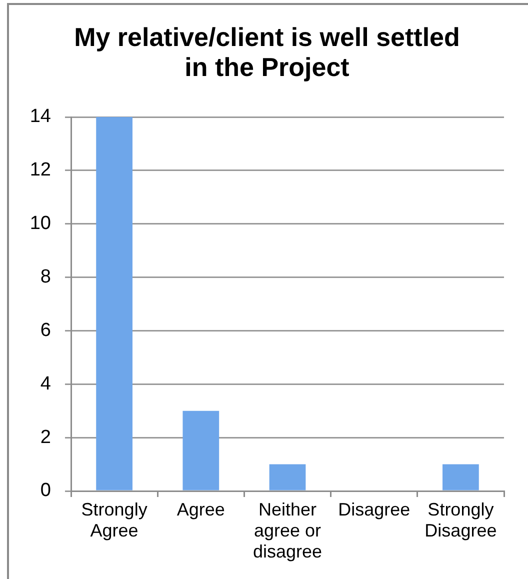  Describe the element at coordinates (114, 520) in the screenshot. I see `x-tick-label: Strongly Agree` at that location.